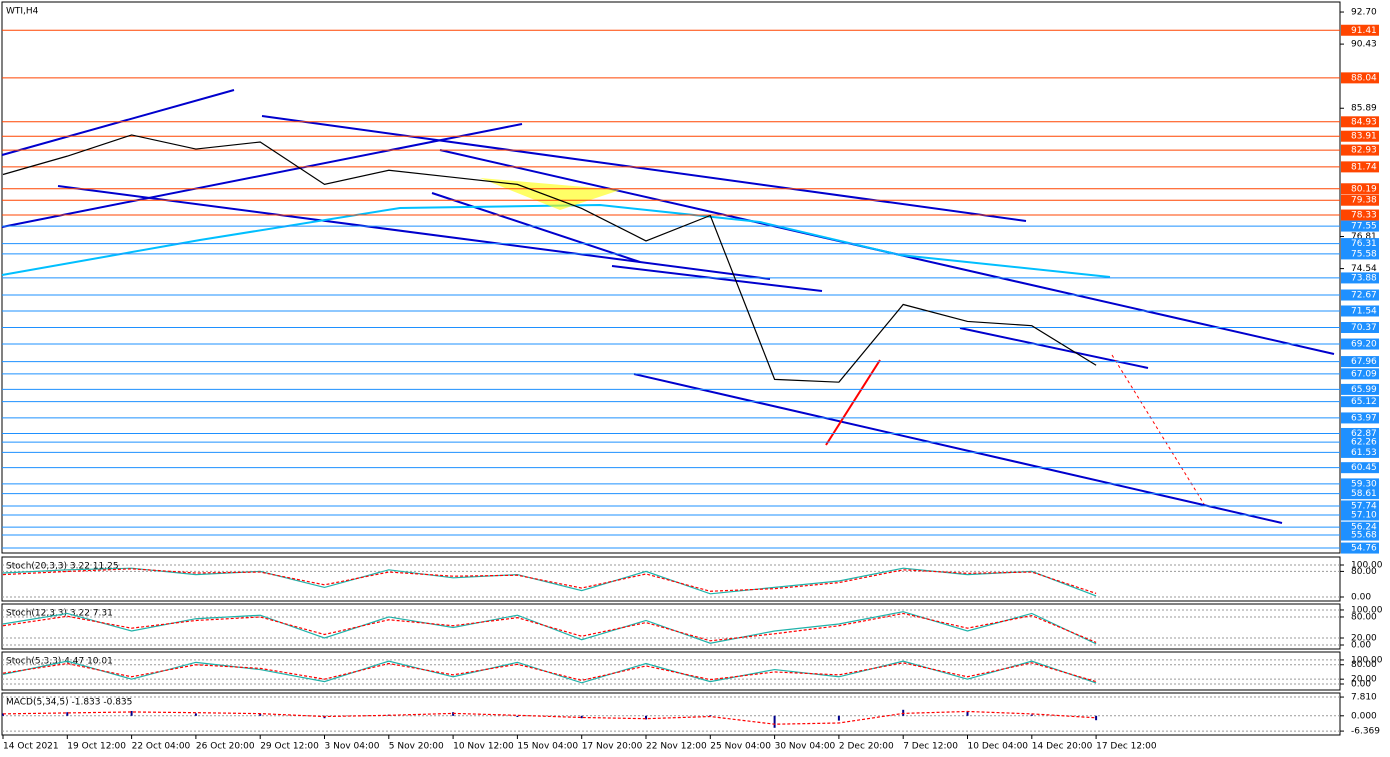 The width and height of the screenshot is (1390, 757). I want to click on level-label: 63.97, so click(1364, 418).